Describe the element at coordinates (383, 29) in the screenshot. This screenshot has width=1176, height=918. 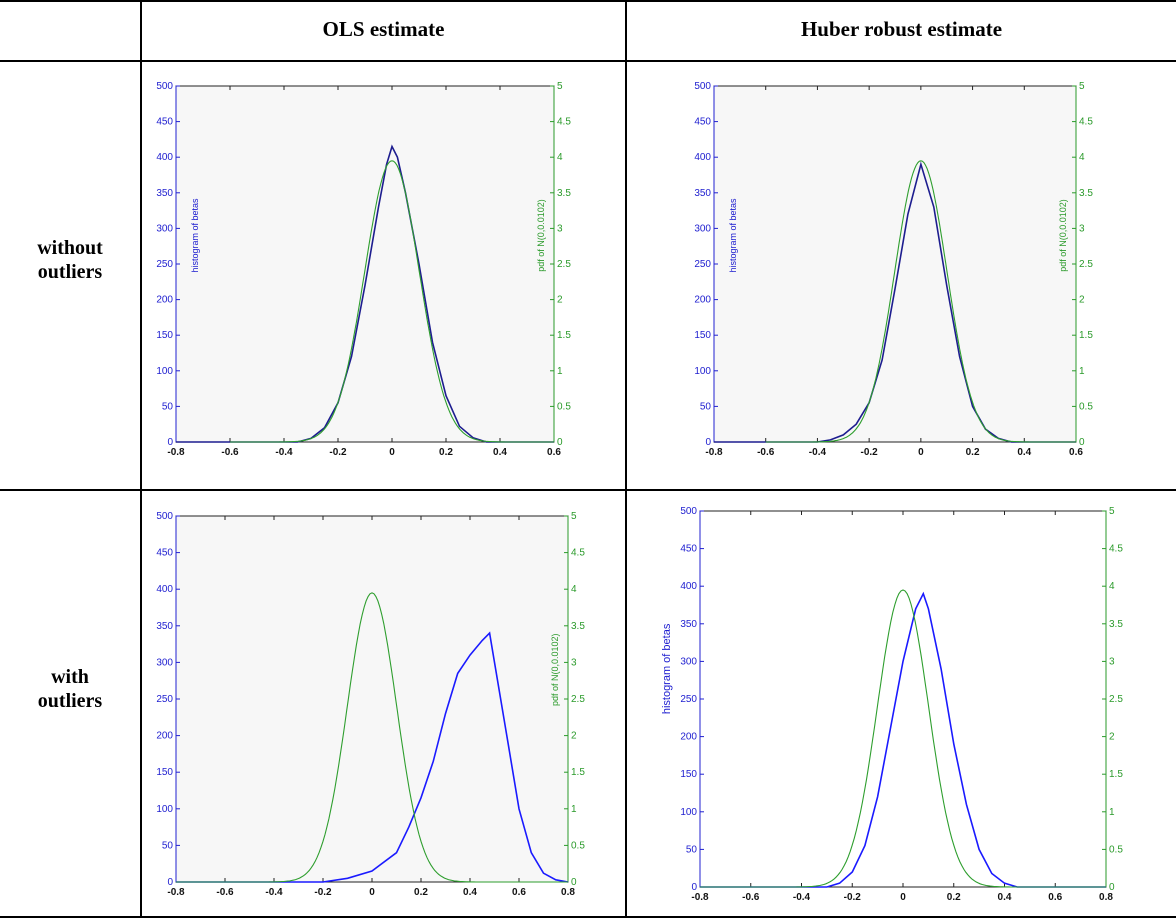
I see `header-ols-estimate: OLS estimate` at that location.